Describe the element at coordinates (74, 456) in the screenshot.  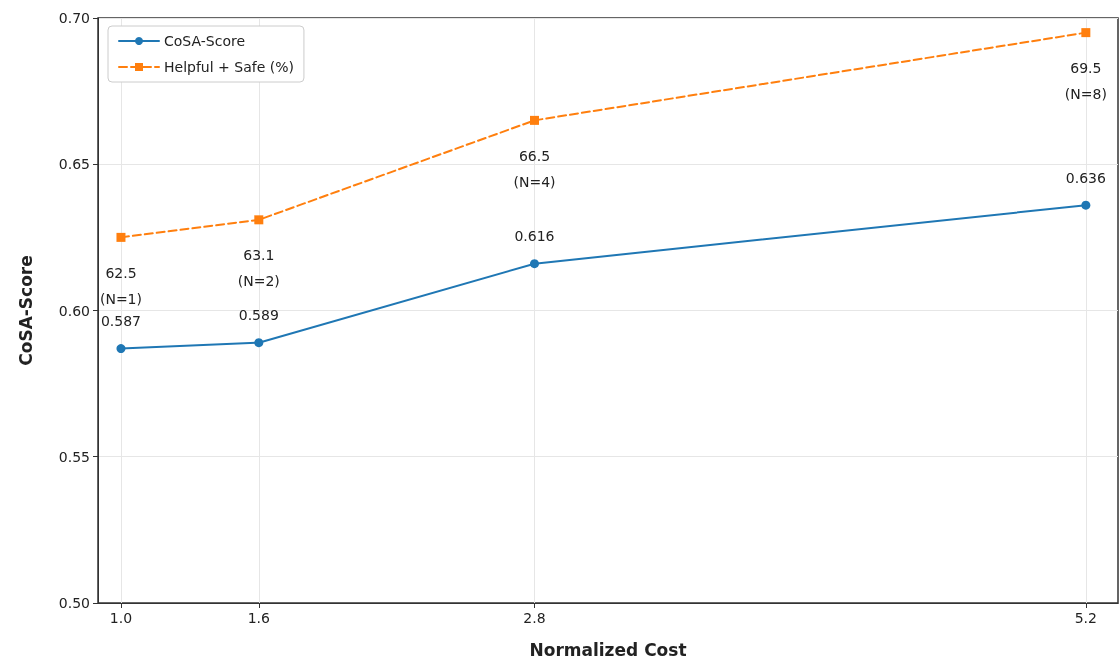
I see `y-tick-label: 0.55` at that location.